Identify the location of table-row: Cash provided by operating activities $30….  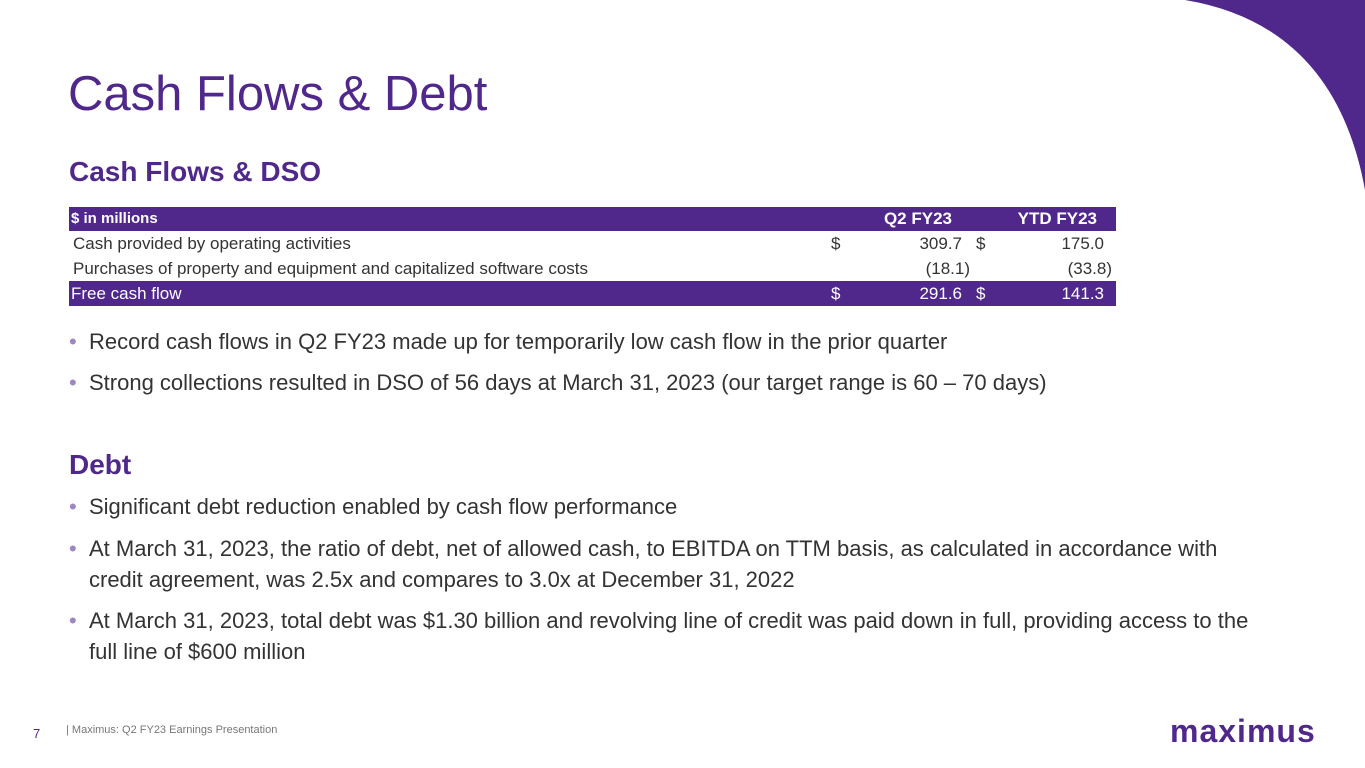
(592, 243).